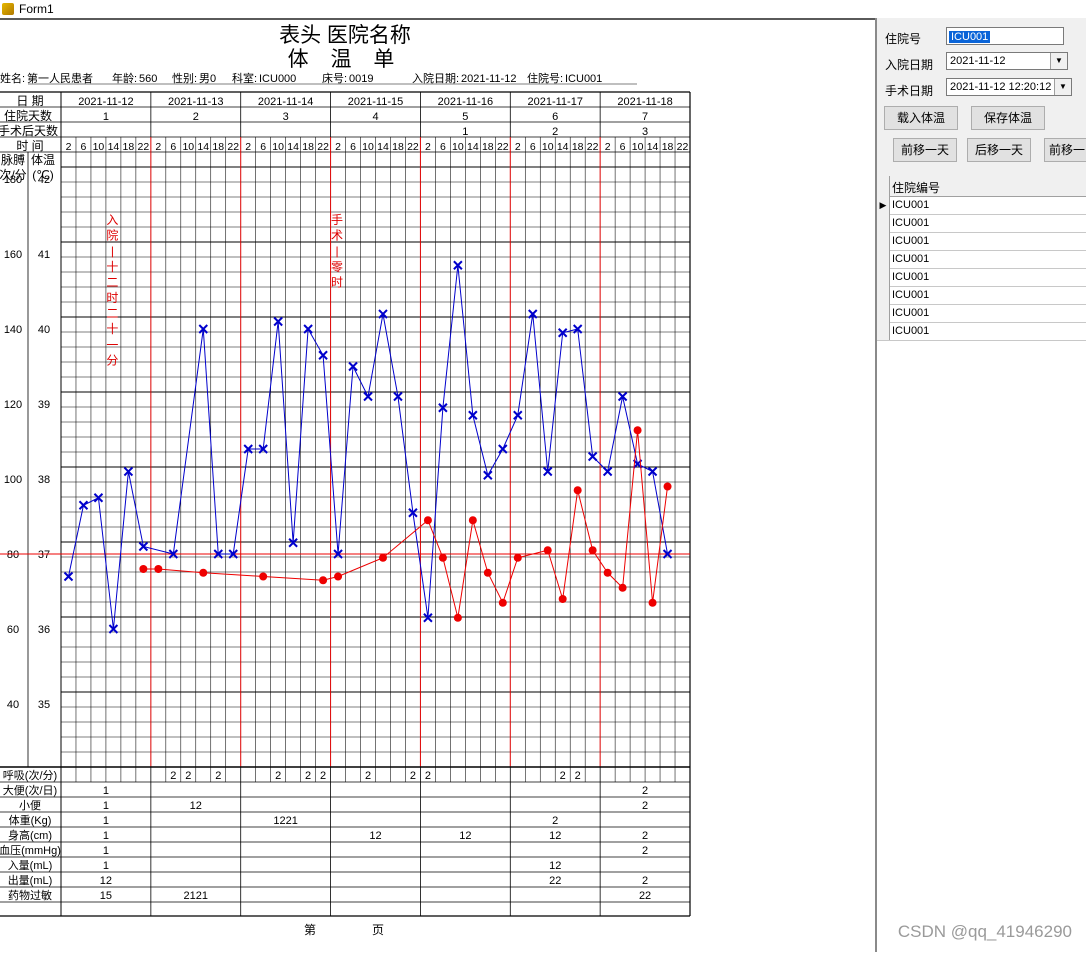 The height and width of the screenshot is (959, 1086). What do you see at coordinates (112, 345) in the screenshot?
I see `annotation-char: 一` at bounding box center [112, 345].